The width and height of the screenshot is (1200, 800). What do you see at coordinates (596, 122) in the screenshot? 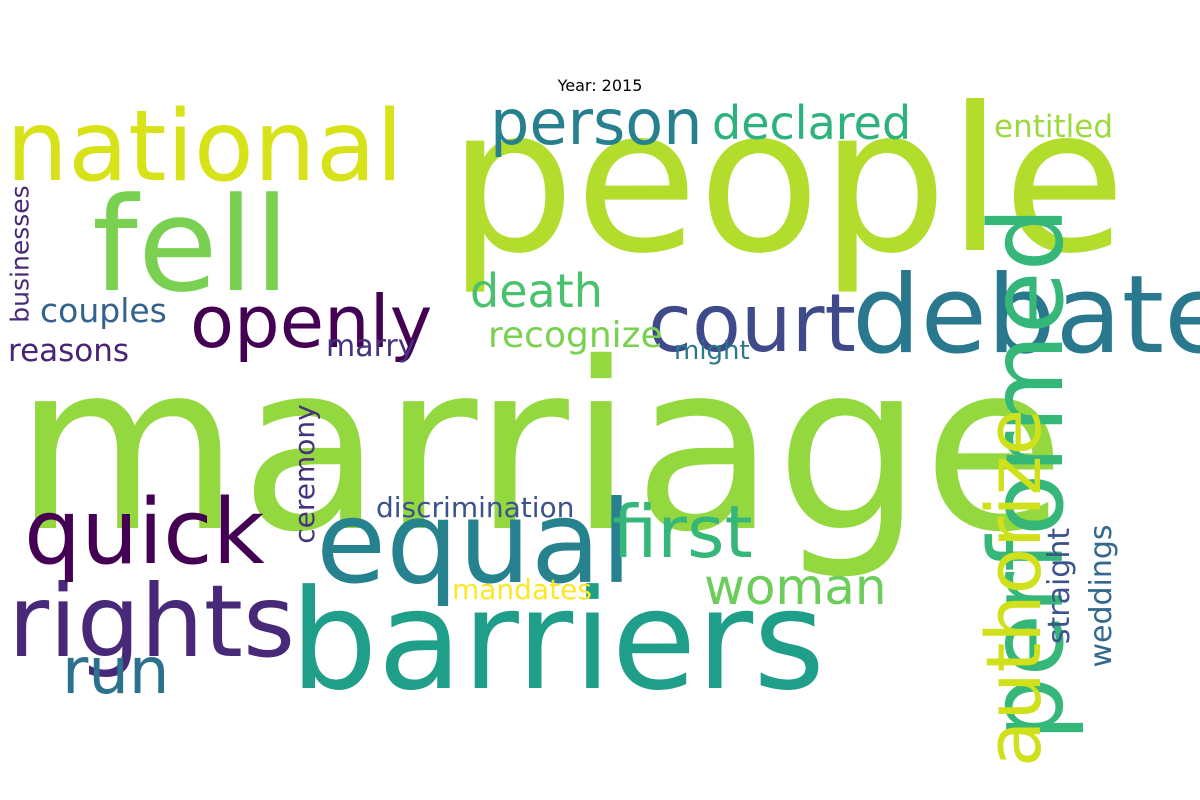
I see `word-woman: person` at bounding box center [596, 122].